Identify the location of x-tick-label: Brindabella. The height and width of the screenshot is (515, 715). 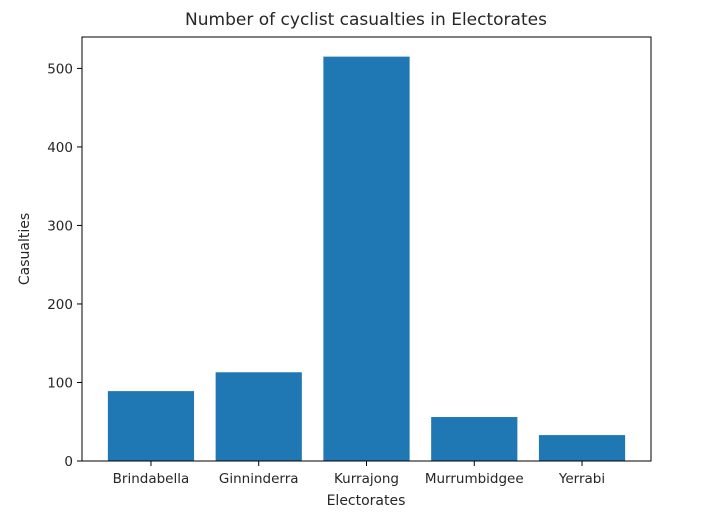
(151, 479).